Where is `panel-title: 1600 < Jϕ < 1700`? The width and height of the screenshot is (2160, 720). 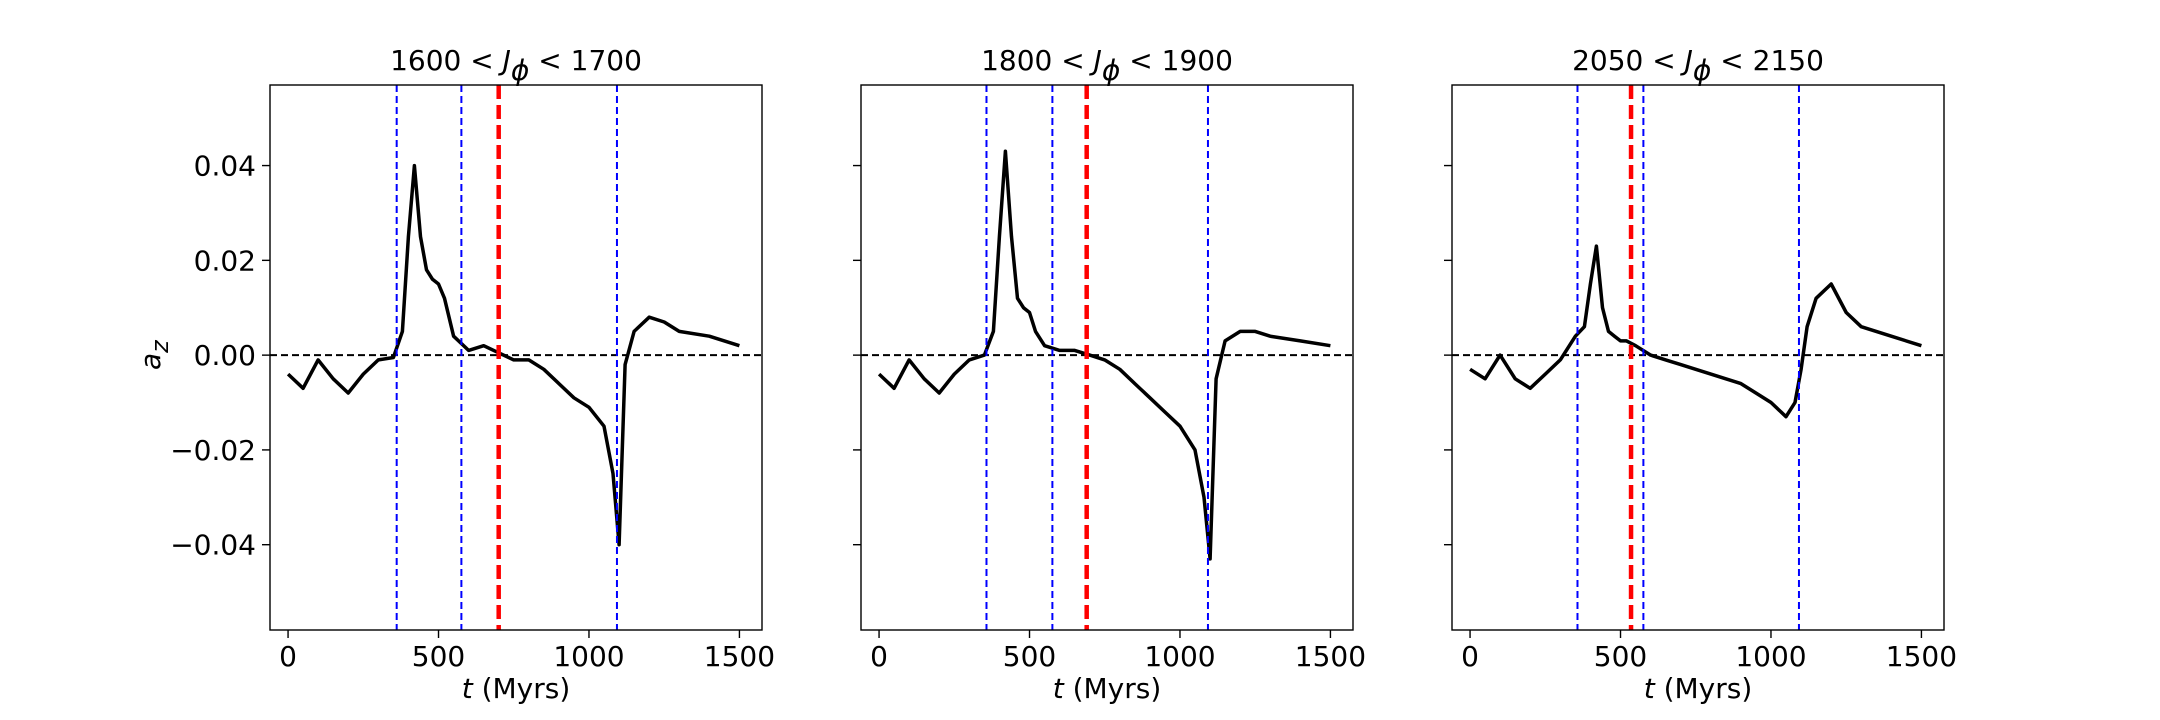 panel-title: 1600 < Jϕ < 1700 is located at coordinates (516, 65).